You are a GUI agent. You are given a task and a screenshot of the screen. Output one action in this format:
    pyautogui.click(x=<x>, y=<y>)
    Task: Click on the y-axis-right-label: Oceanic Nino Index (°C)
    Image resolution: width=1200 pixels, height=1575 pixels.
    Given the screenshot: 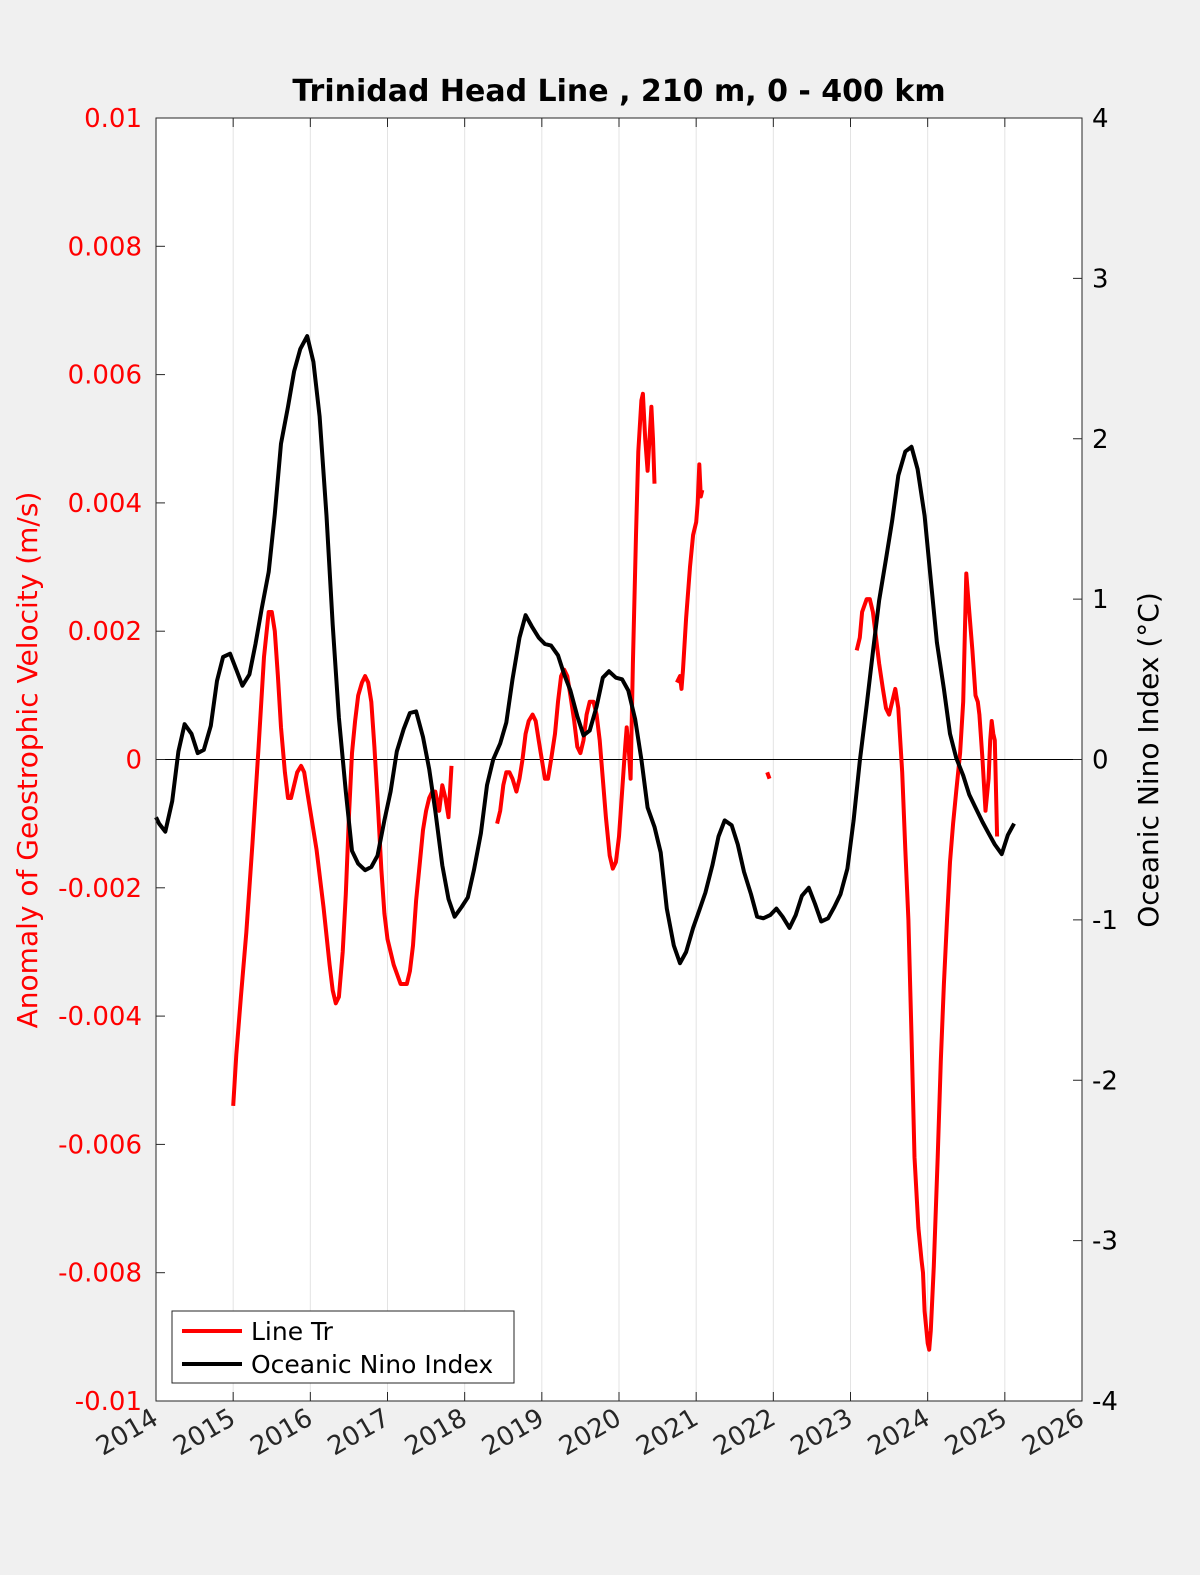 What is the action you would take?
    pyautogui.click(x=1148, y=760)
    